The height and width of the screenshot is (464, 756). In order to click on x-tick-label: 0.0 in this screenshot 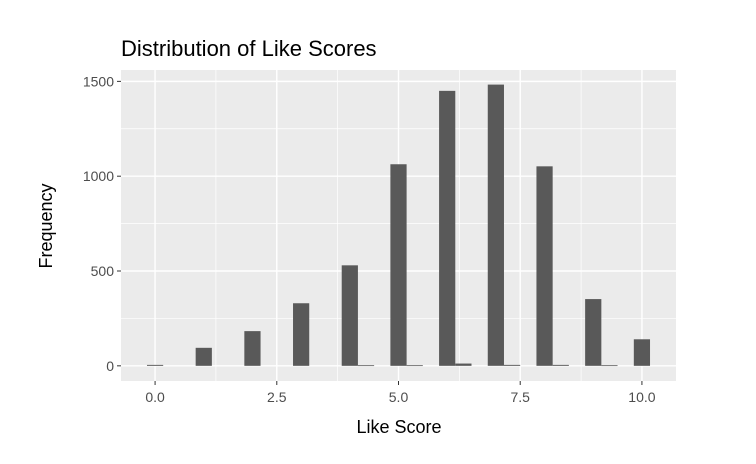, I will do `click(155, 397)`.